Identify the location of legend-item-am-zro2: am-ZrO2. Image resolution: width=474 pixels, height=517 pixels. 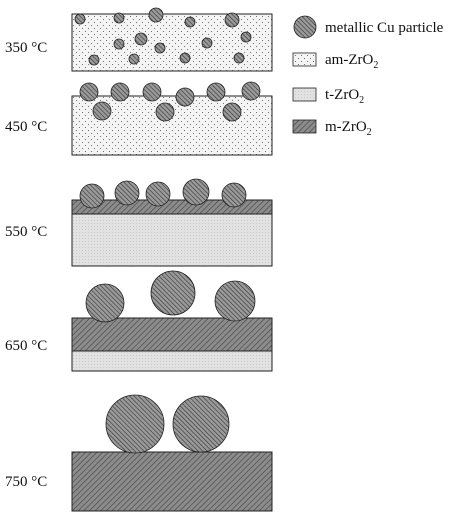
(335, 61).